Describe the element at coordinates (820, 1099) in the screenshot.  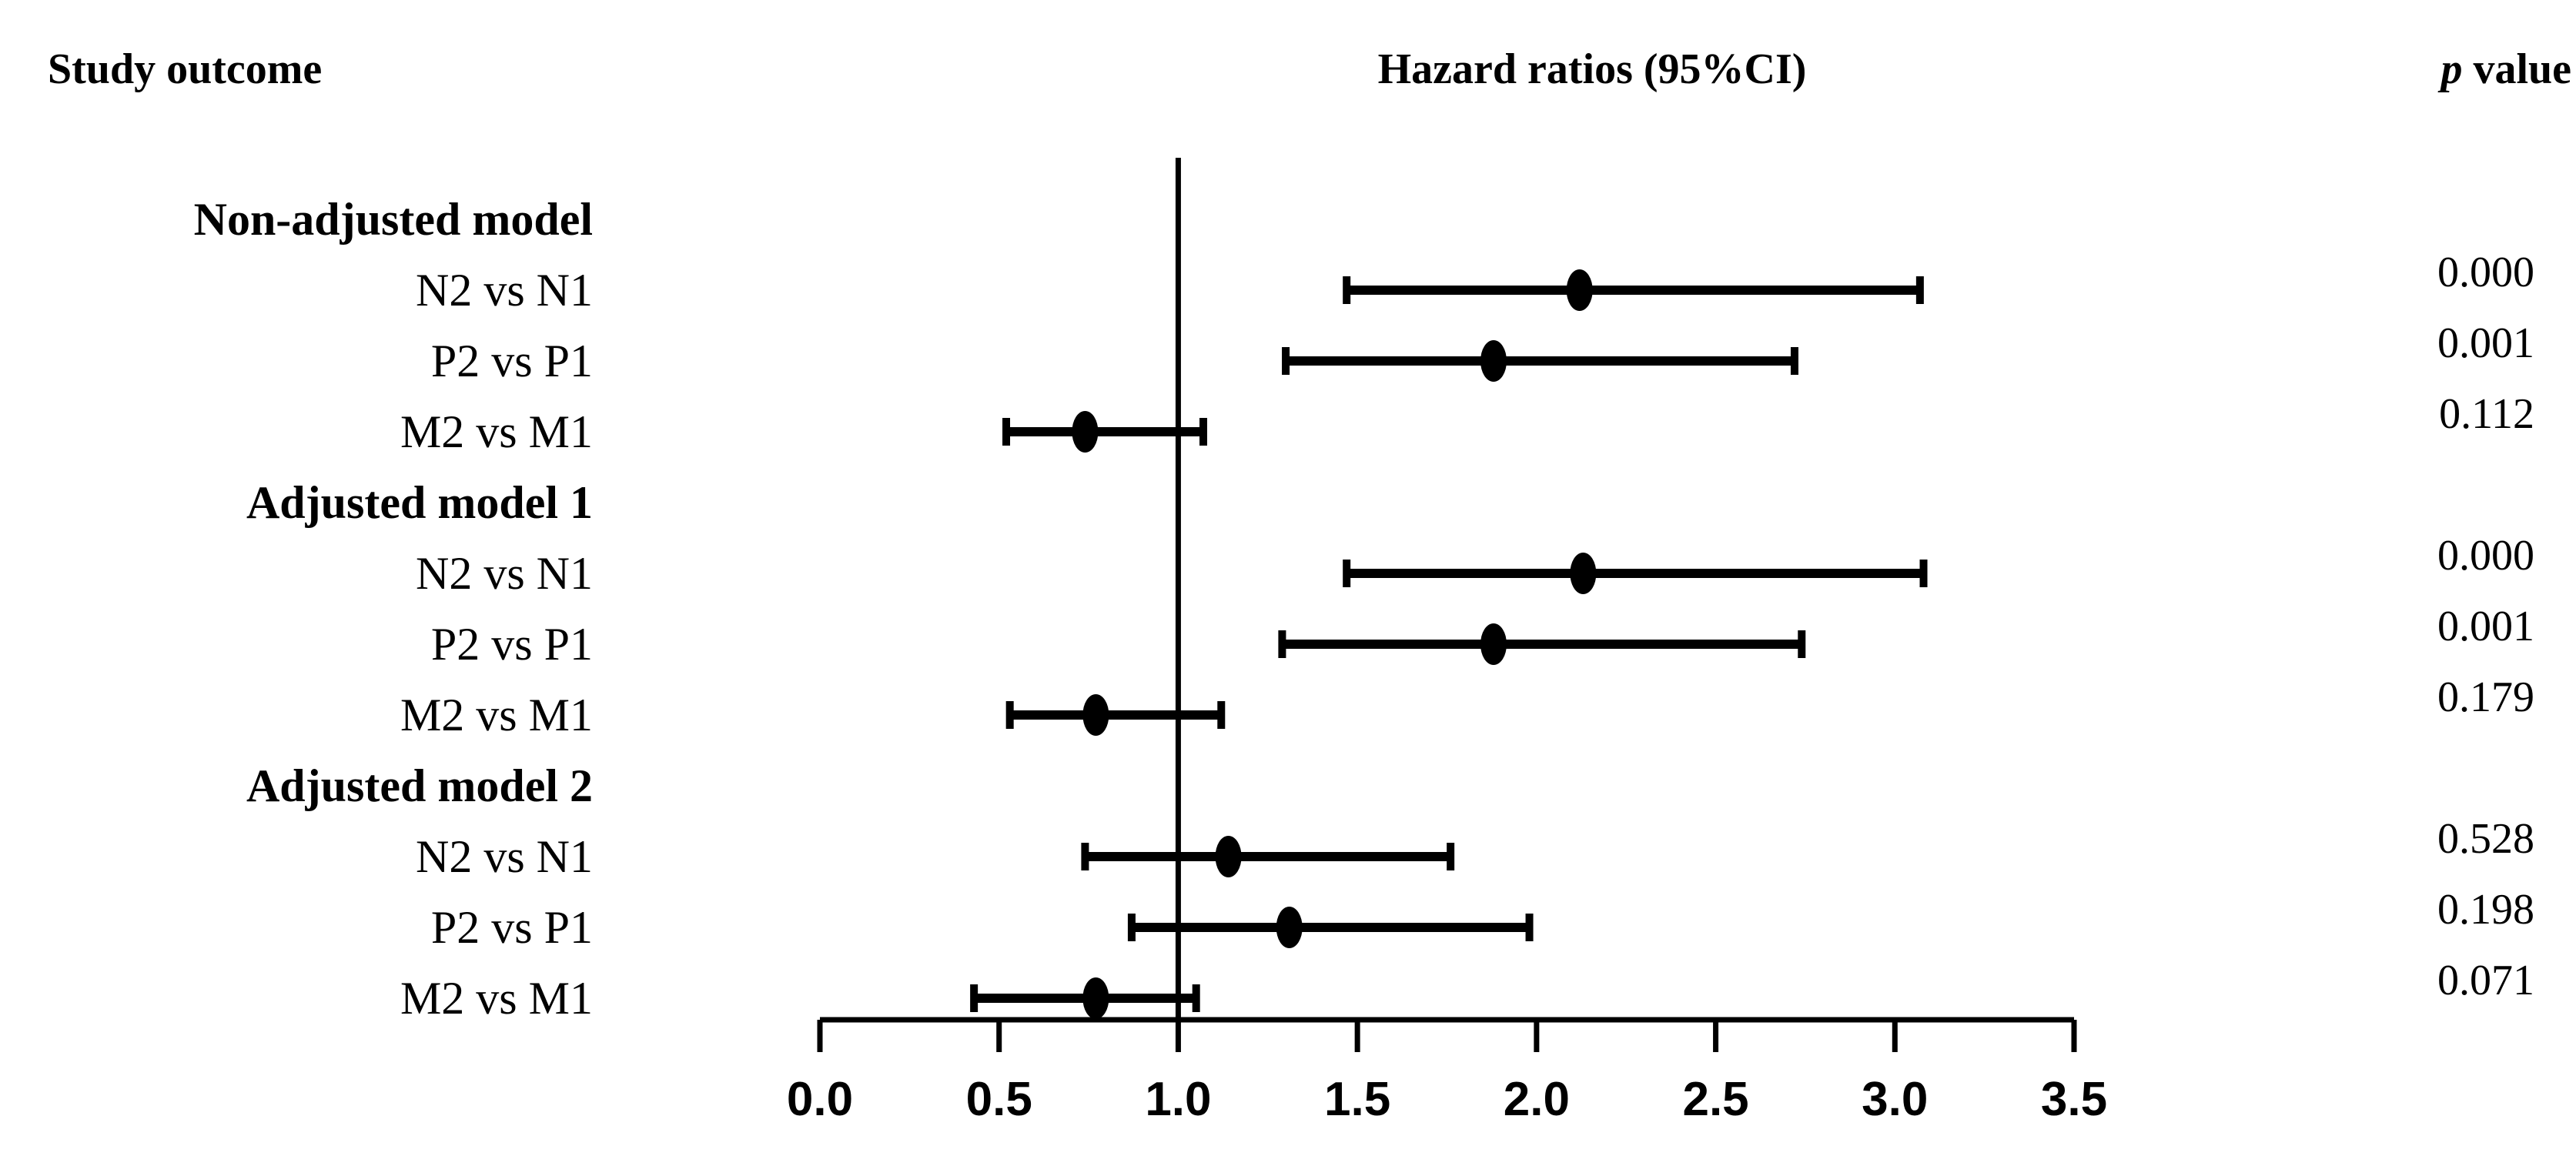
I see `x-tick-label: 0.0` at that location.